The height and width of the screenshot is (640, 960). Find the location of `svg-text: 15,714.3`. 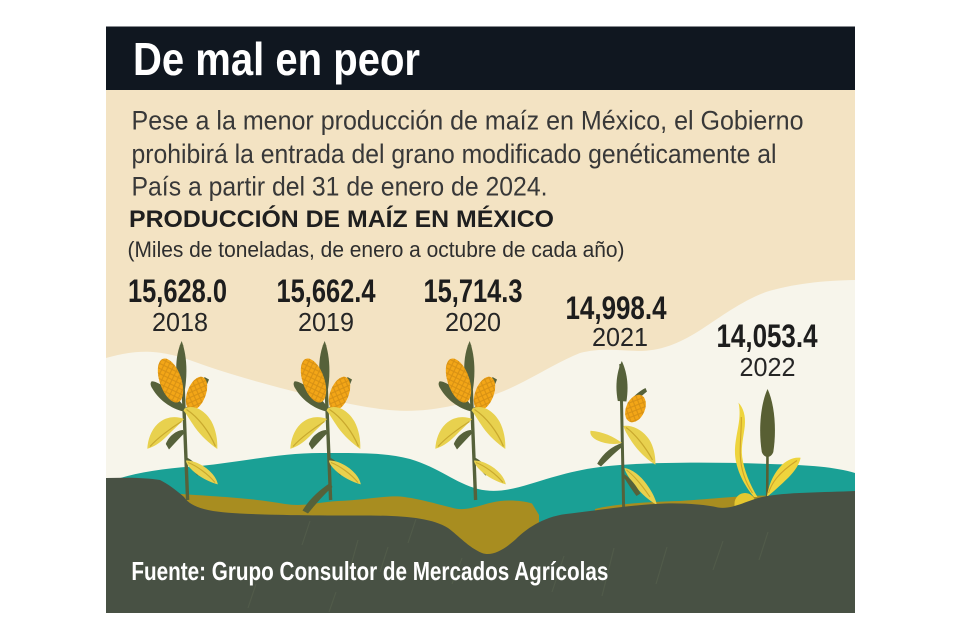

svg-text: 15,714.3 is located at coordinates (473, 291).